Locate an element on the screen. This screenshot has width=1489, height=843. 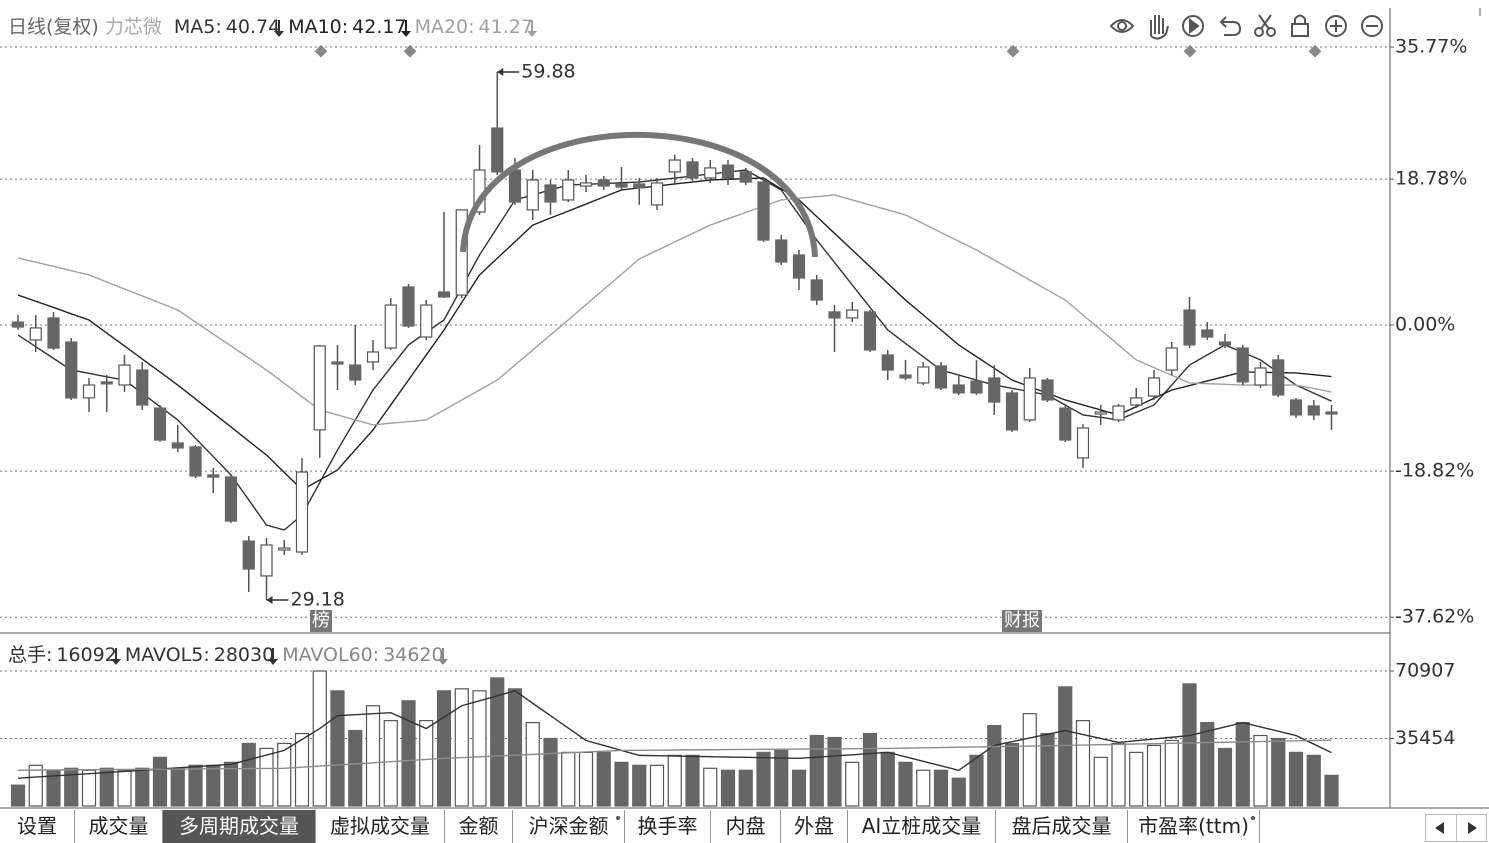
period-label: 日线(复权) is located at coordinates (53, 27).